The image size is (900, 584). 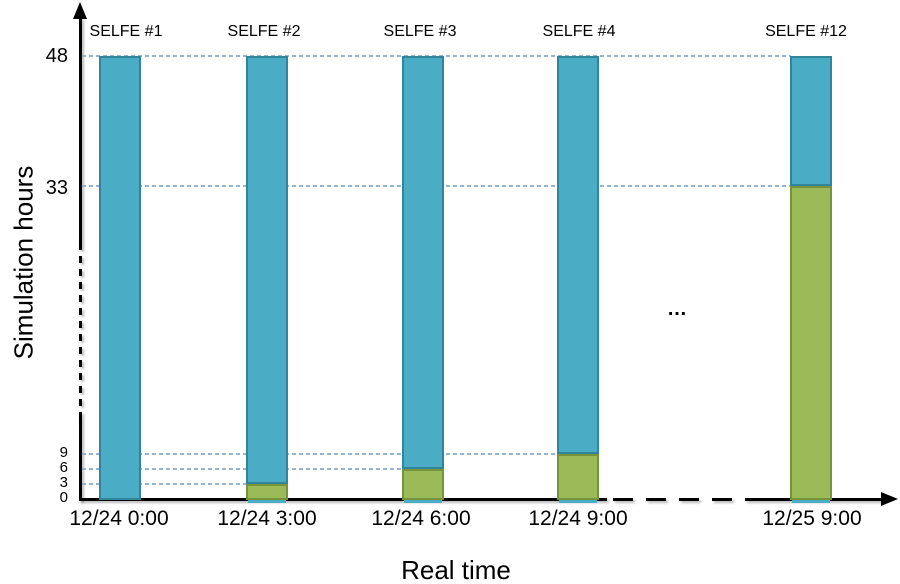 I want to click on bar-label-selfe-4: SELFE #4, so click(x=579, y=31).